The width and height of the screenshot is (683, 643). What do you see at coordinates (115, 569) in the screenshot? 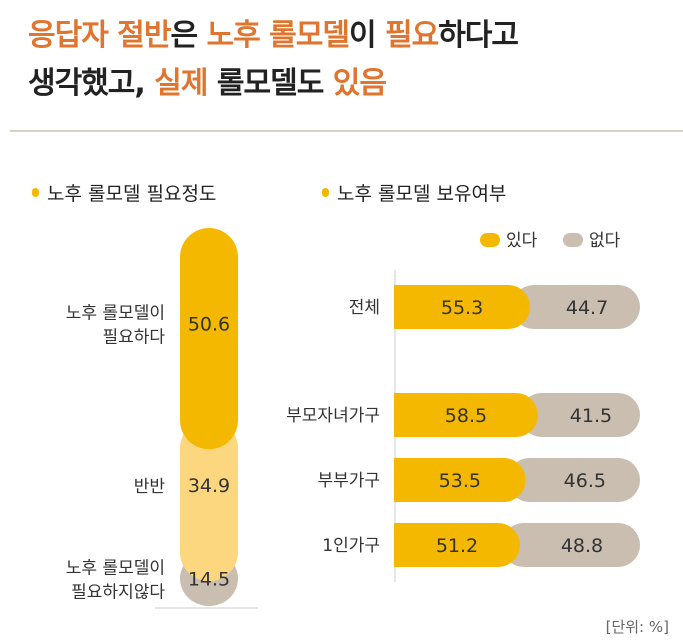
I see `left-bar-label-2-0: 노후 롤모델이` at bounding box center [115, 569].